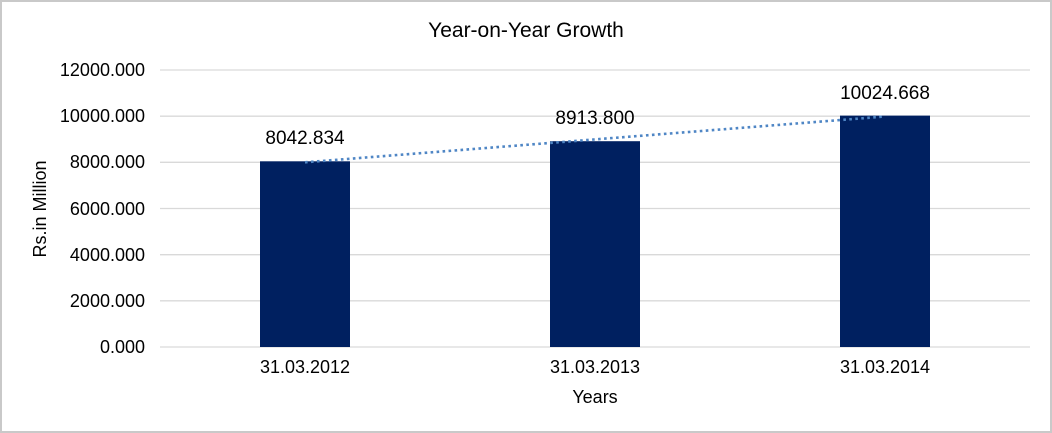  What do you see at coordinates (107, 209) in the screenshot?
I see `y-tick-label: 6000.000` at bounding box center [107, 209].